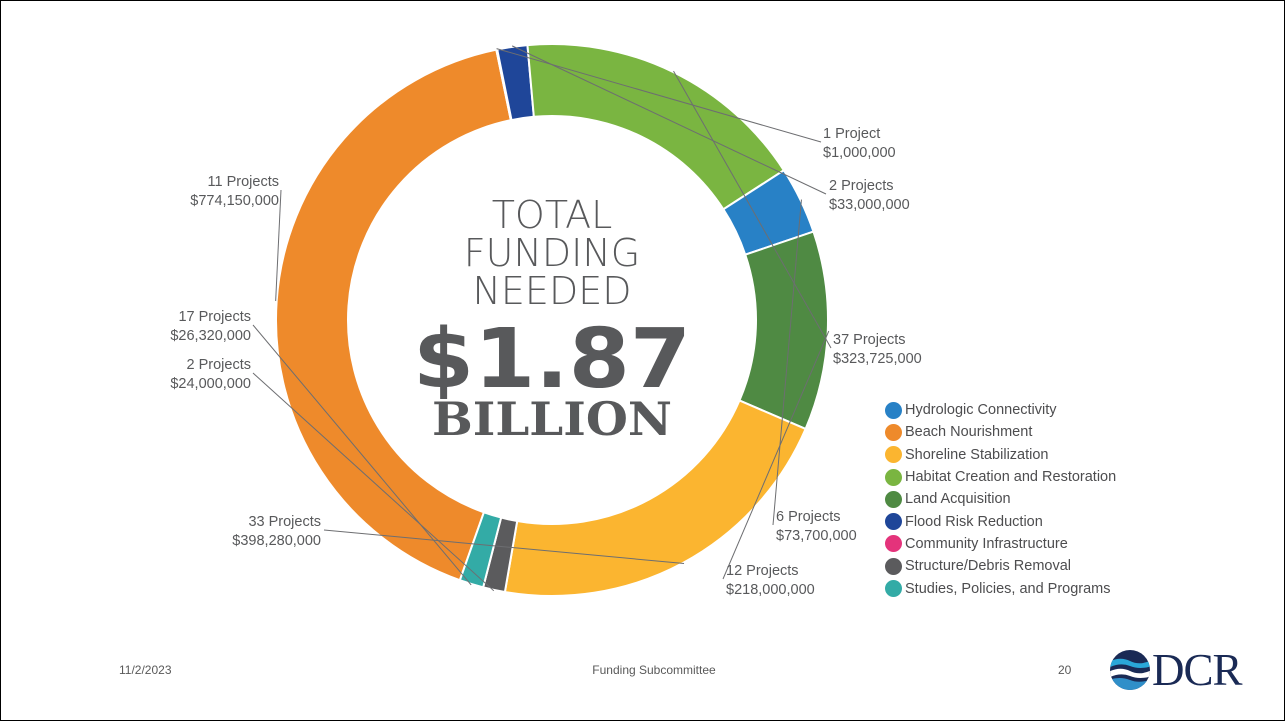 Image resolution: width=1285 pixels, height=722 pixels. What do you see at coordinates (276, 541) in the screenshot?
I see `callout-amount-shoreline-stabilization: $398,280,000` at bounding box center [276, 541].